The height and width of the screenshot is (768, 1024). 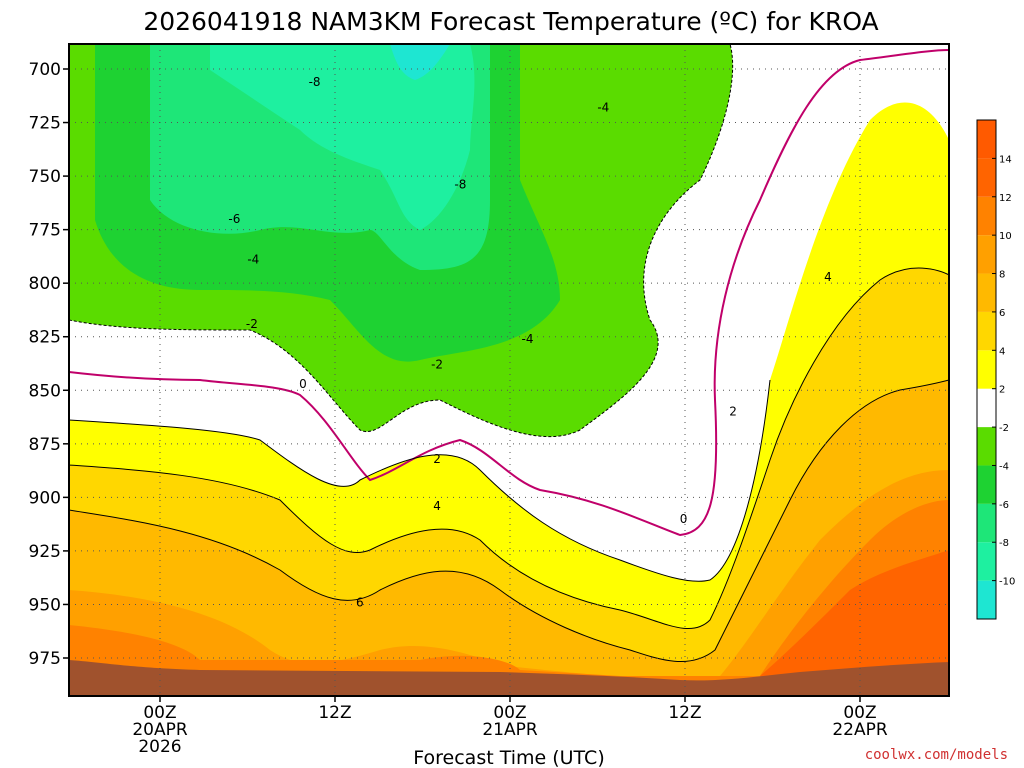 What do you see at coordinates (936, 755) in the screenshot?
I see `credit-text: coolwx.com/models` at bounding box center [936, 755].